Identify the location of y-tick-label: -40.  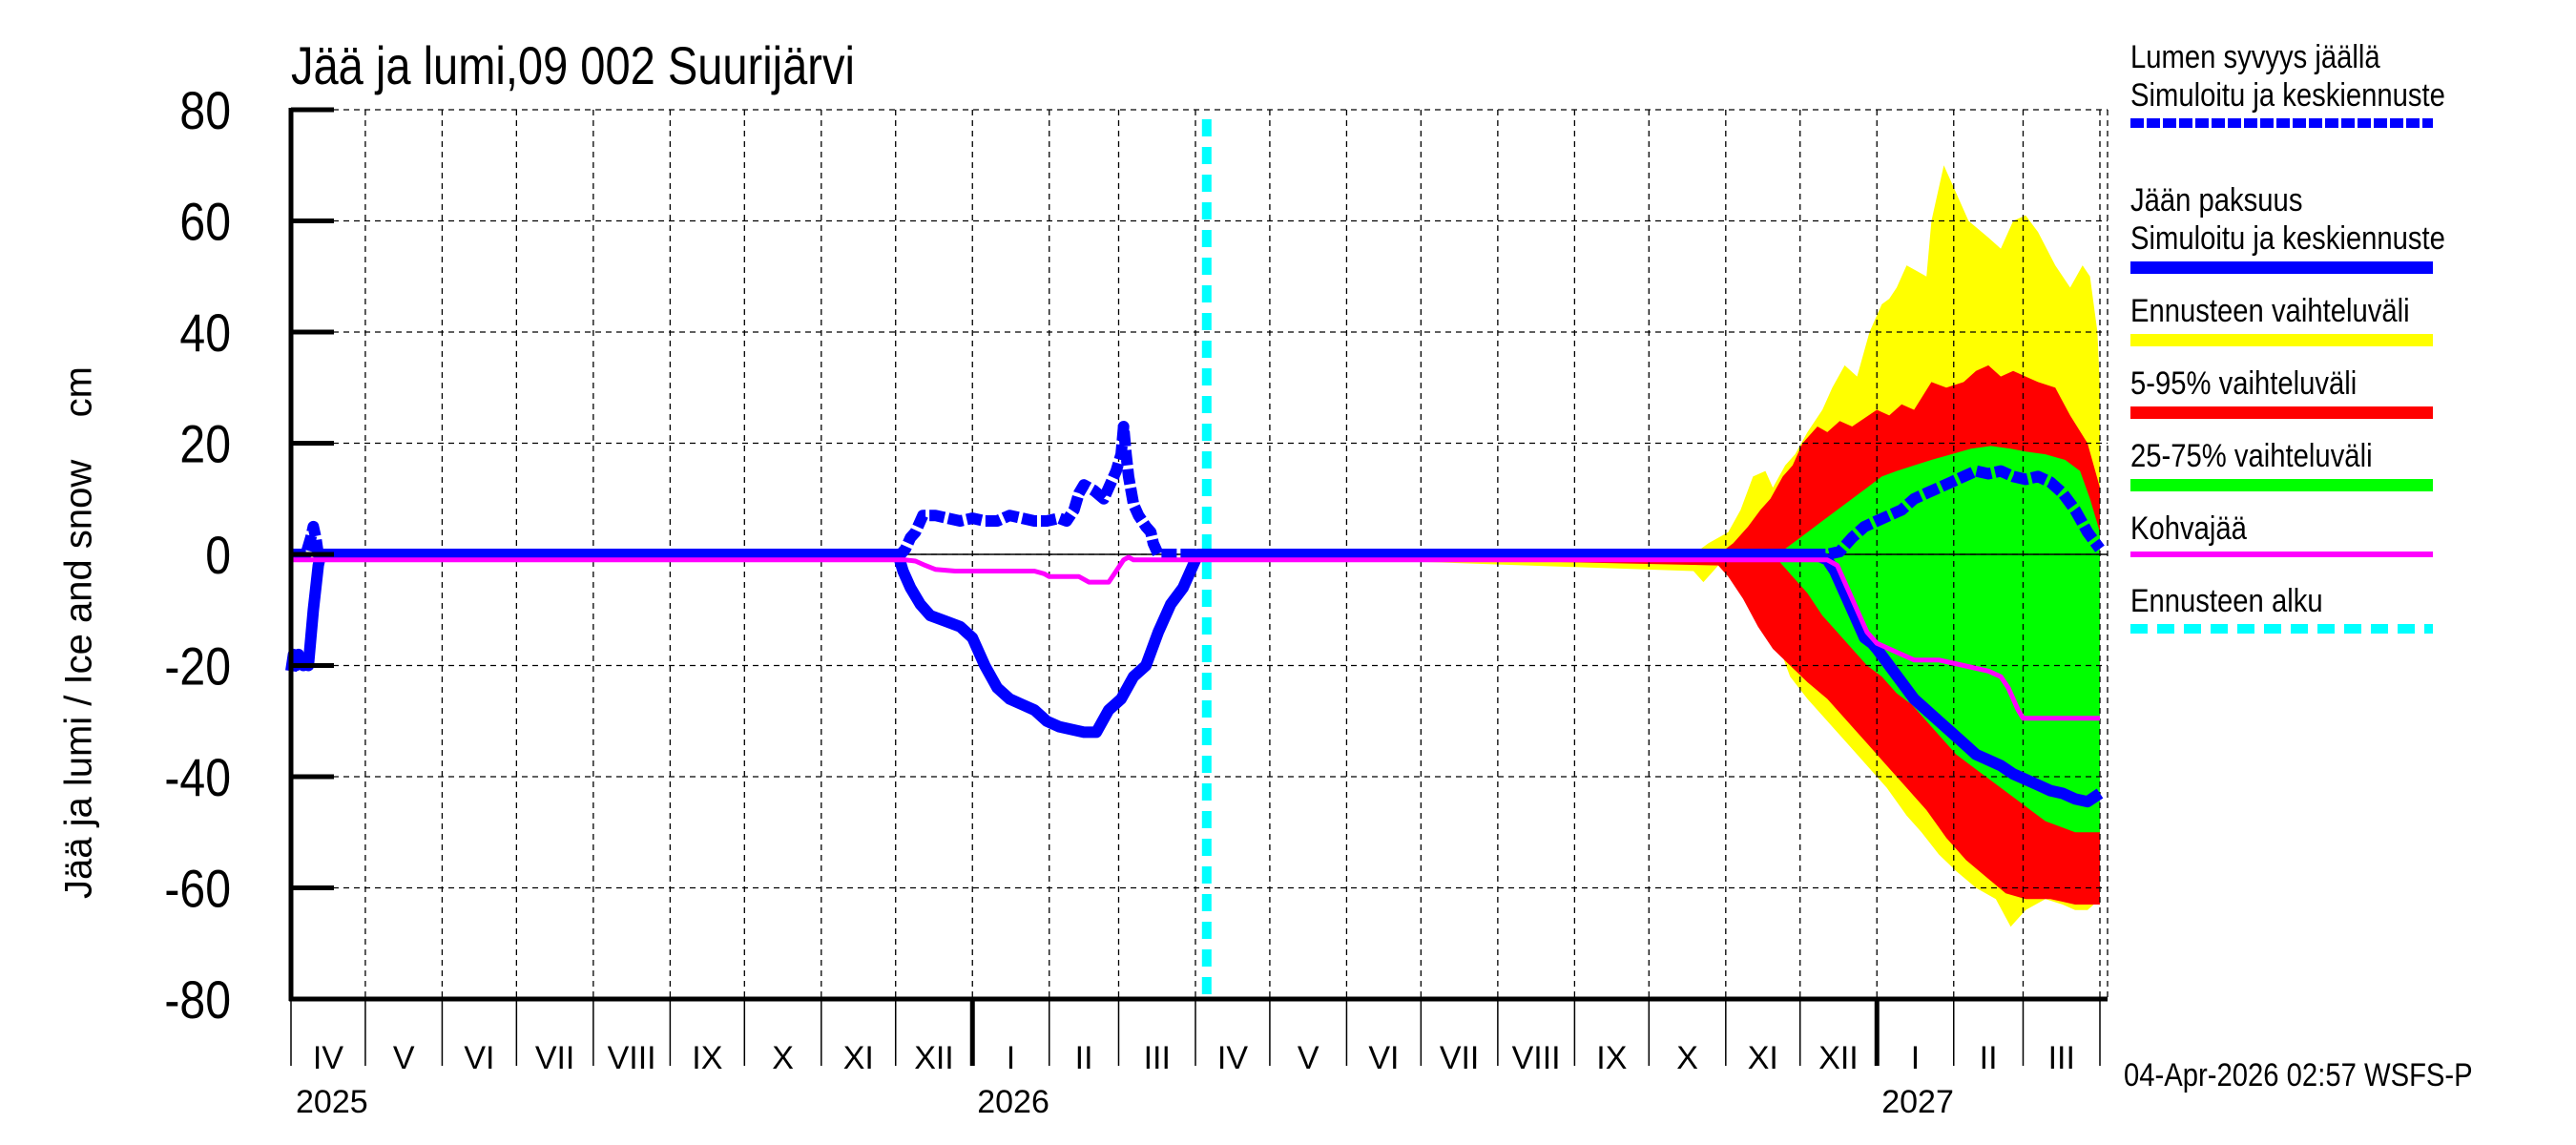
(197, 778).